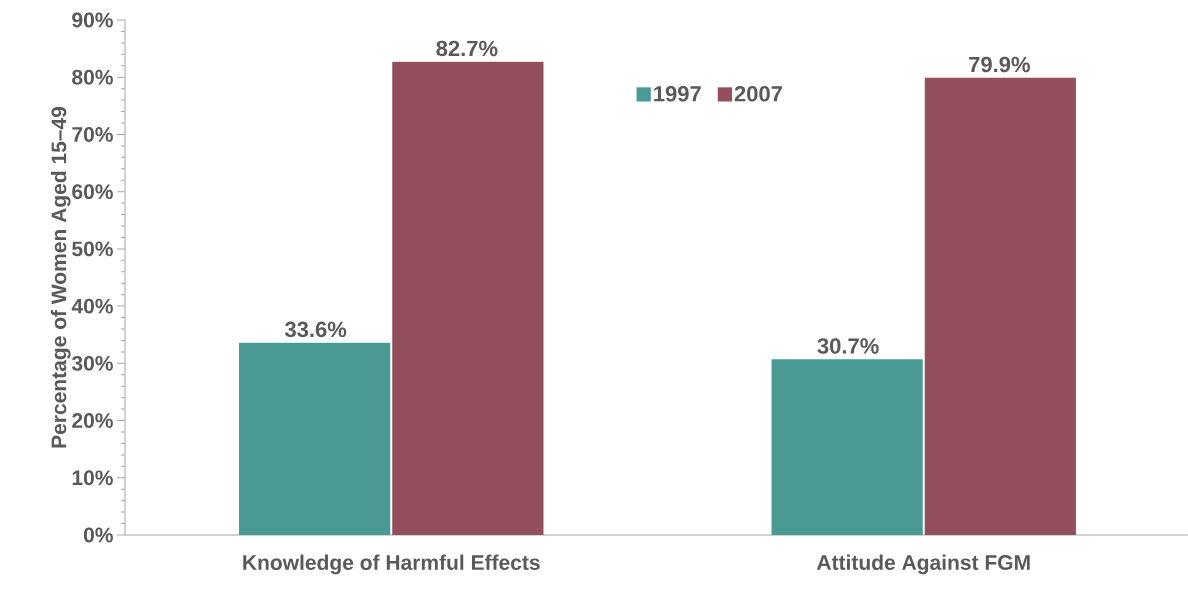  What do you see at coordinates (467, 48) in the screenshot?
I see `data-label: 82.7%` at bounding box center [467, 48].